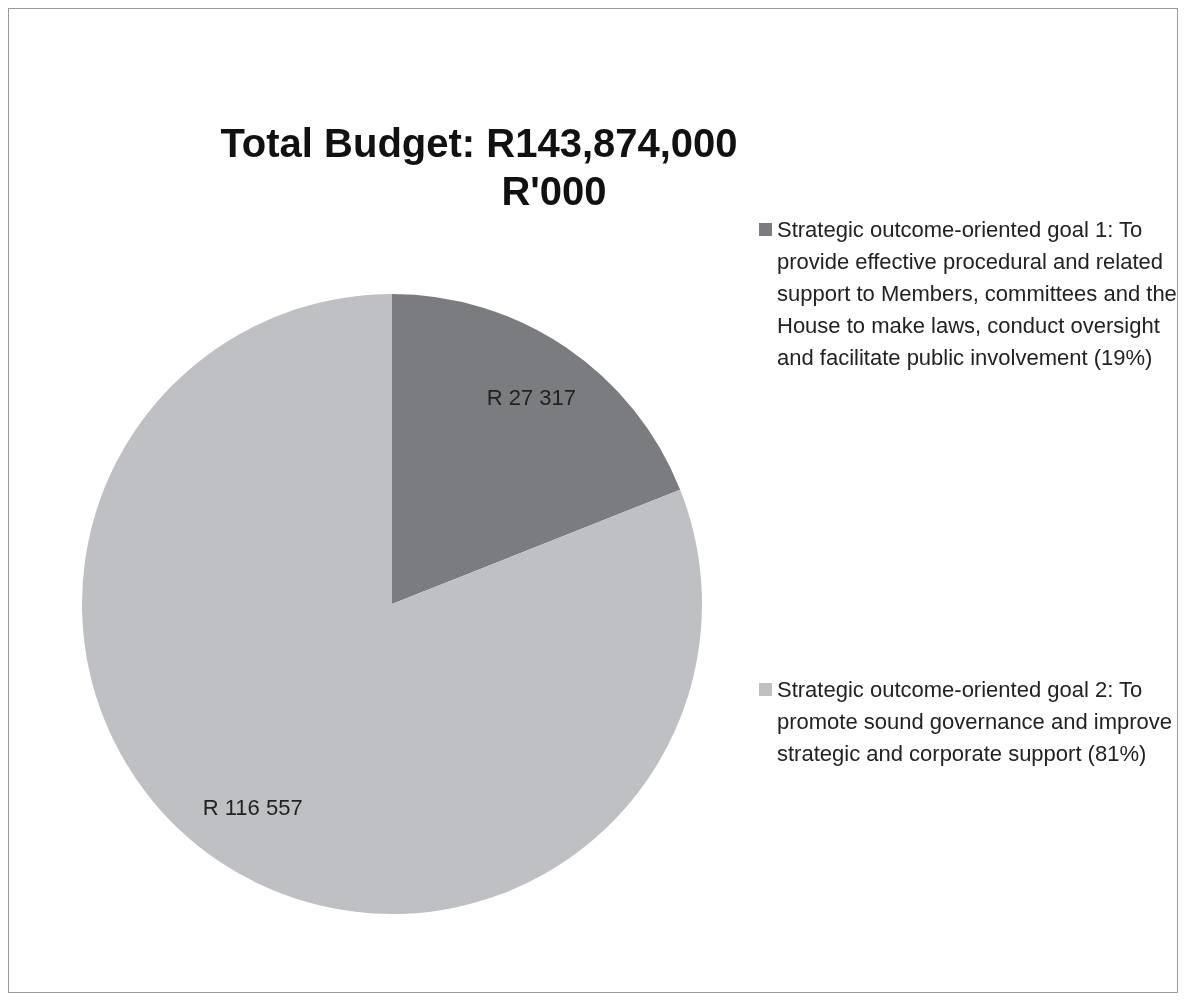 Image resolution: width=1186 pixels, height=1001 pixels. Describe the element at coordinates (252, 808) in the screenshot. I see `data-label: R 116 557` at that location.